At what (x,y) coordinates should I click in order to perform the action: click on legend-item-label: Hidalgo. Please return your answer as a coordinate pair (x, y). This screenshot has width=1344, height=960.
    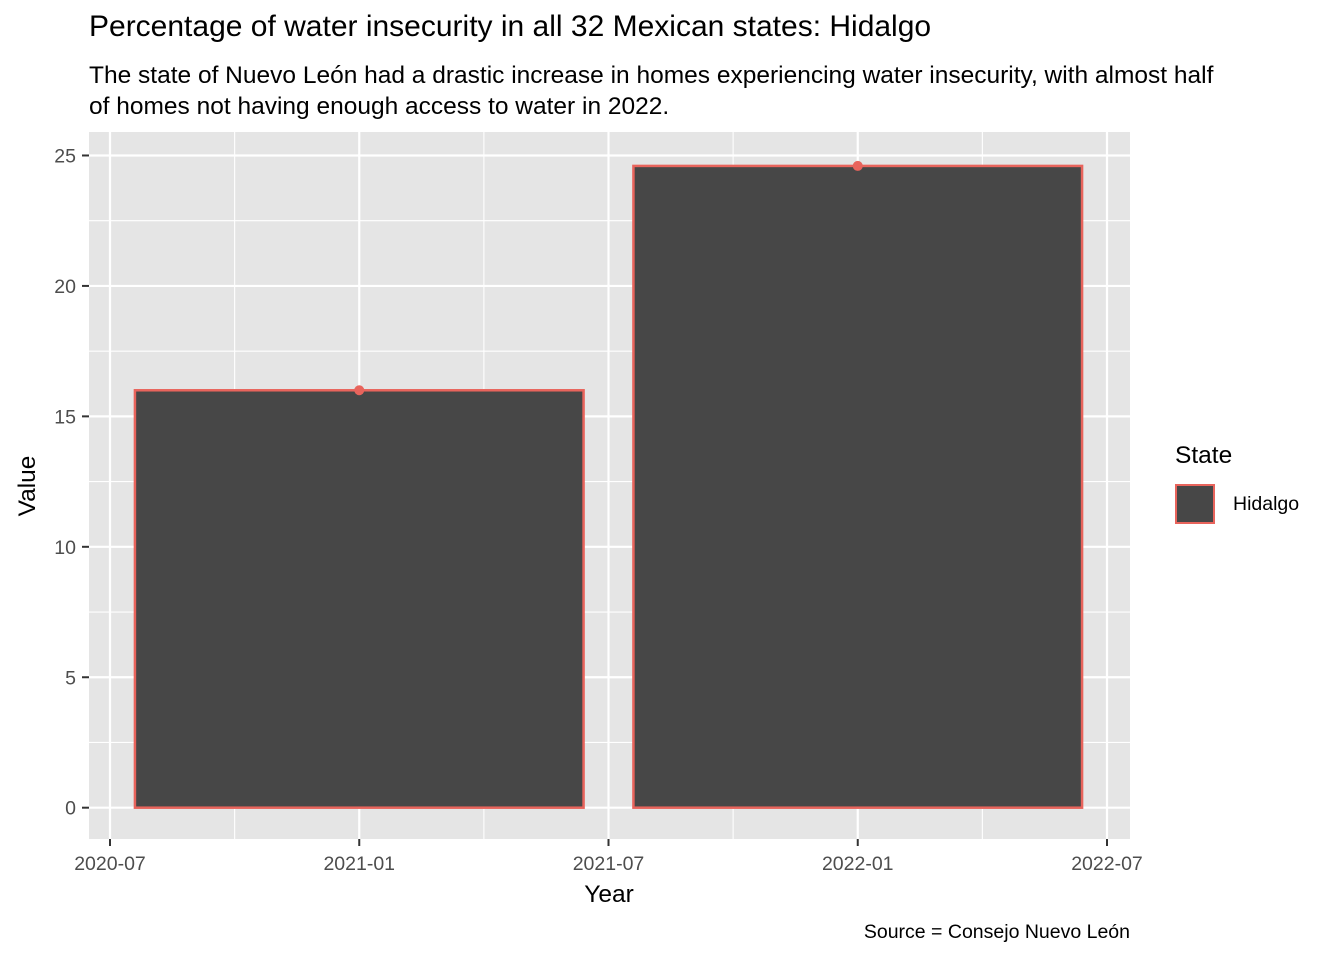
    Looking at the image, I should click on (1266, 503).